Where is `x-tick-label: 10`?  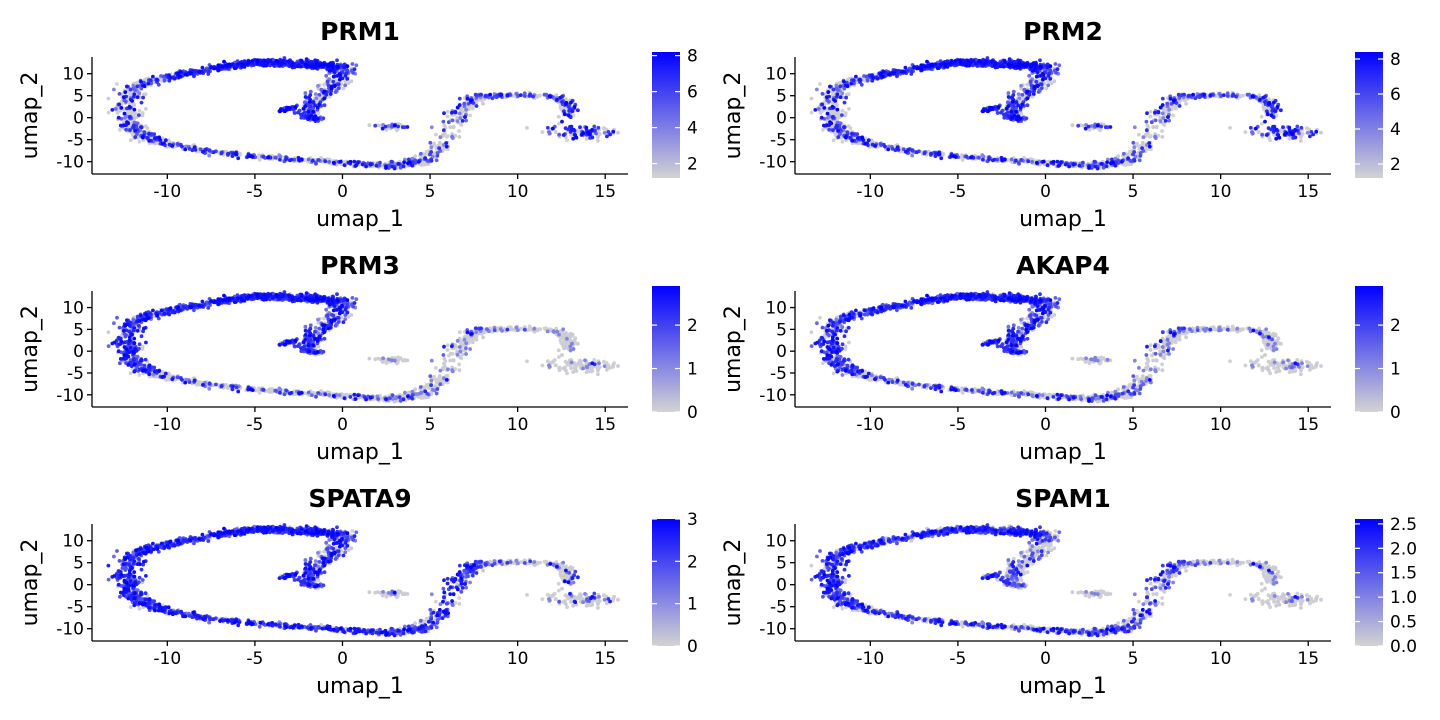 x-tick-label: 10 is located at coordinates (1221, 192).